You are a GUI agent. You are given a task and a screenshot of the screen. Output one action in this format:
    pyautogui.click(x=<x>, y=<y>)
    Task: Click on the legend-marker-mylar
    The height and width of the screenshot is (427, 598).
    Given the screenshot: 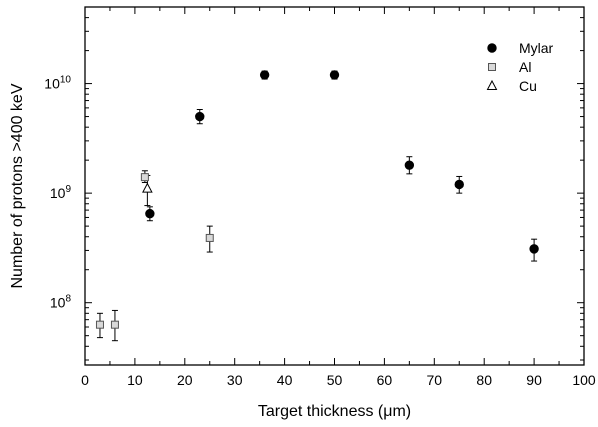 What is the action you would take?
    pyautogui.click(x=492, y=48)
    